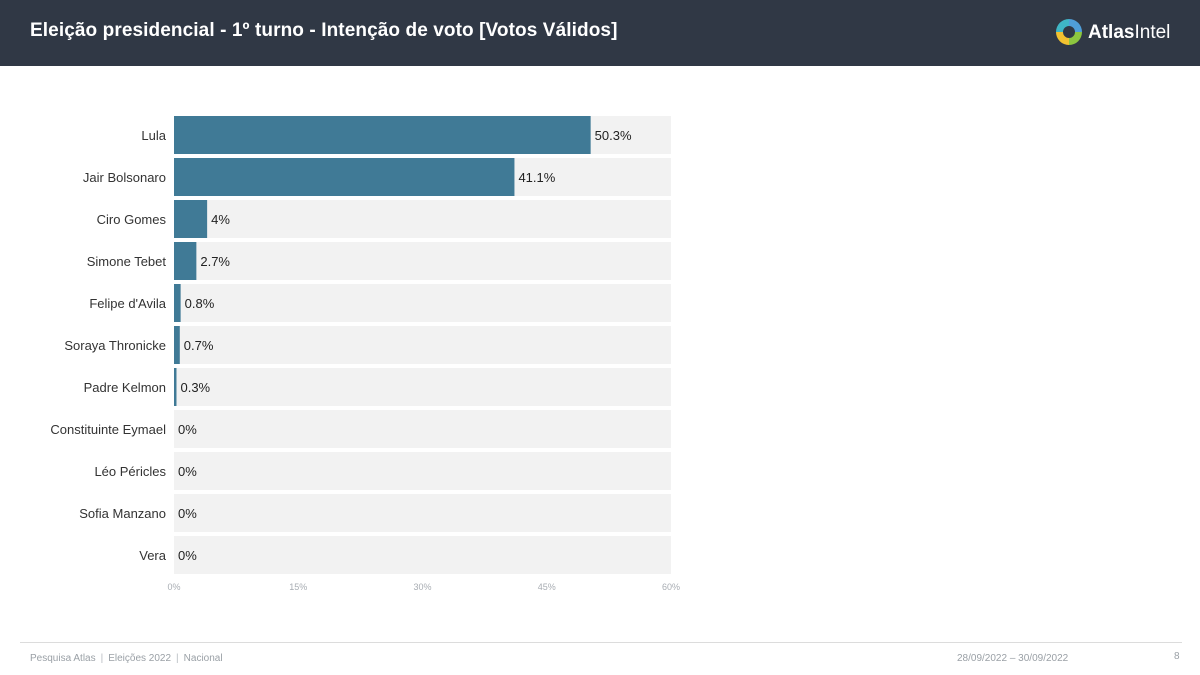 This screenshot has height=675, width=1200. Describe the element at coordinates (108, 429) in the screenshot. I see `category-label: Constituinte Eymael` at that location.